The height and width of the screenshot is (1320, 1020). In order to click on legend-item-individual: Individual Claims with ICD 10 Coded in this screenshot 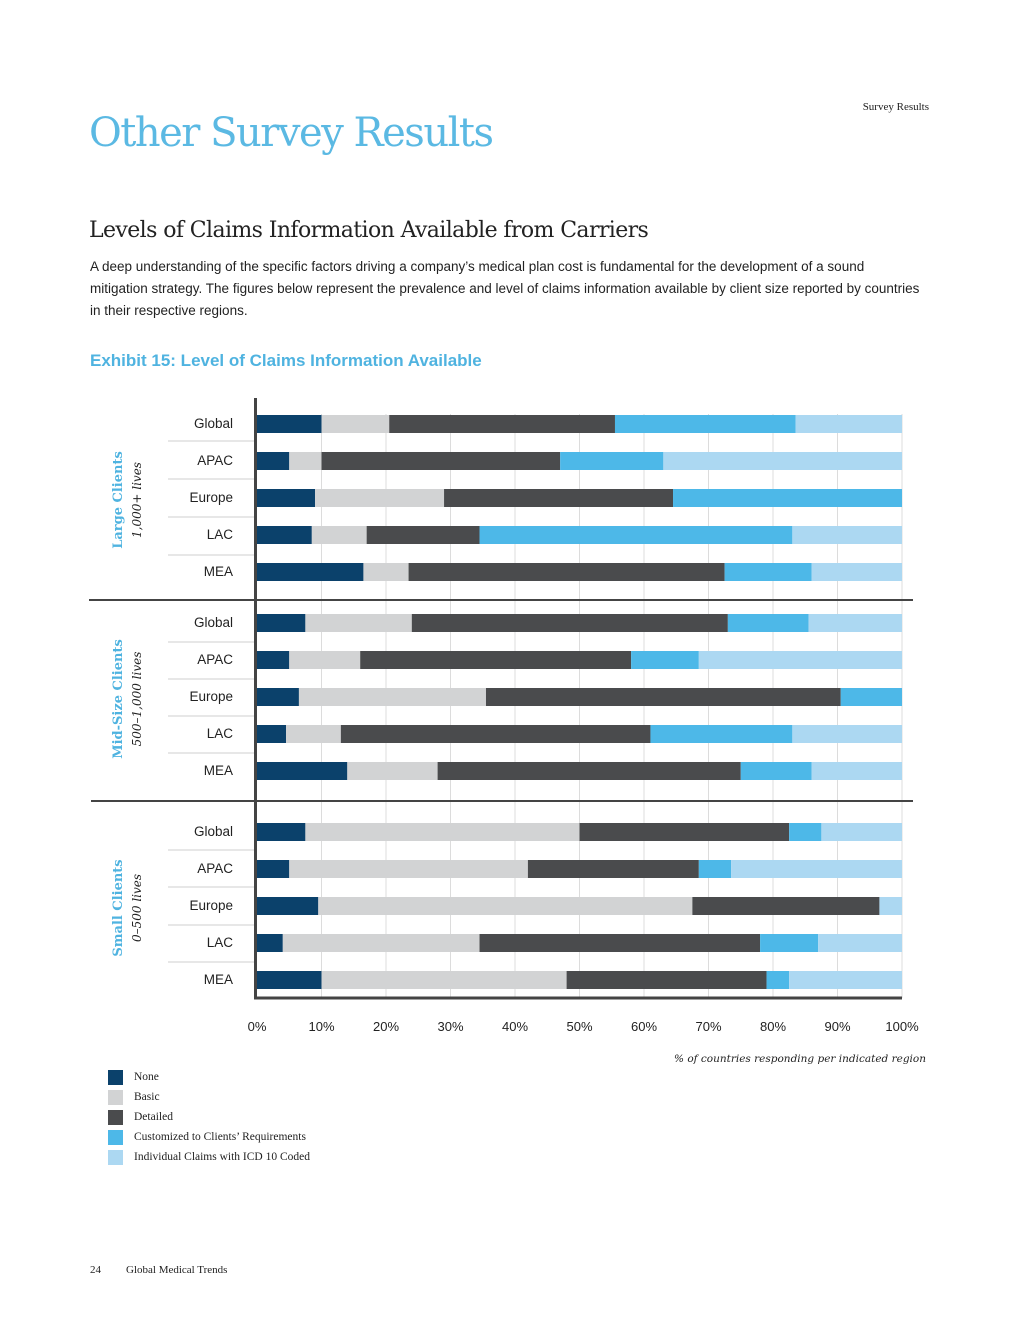, I will do `click(209, 1157)`.